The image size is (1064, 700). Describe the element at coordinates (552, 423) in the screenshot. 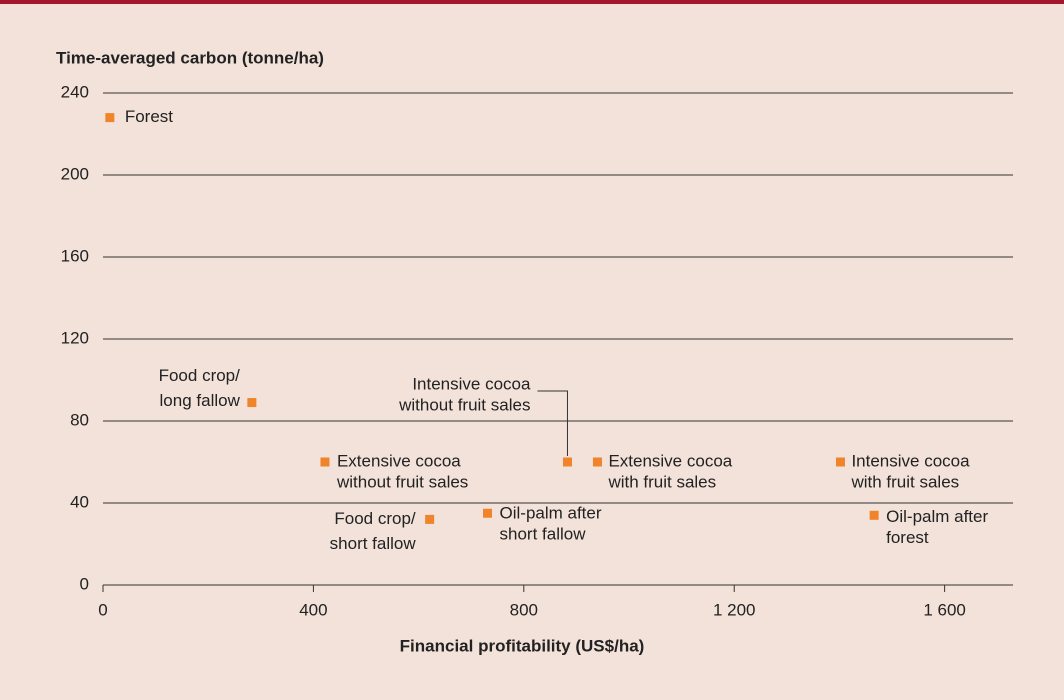

I see `leader-line` at that location.